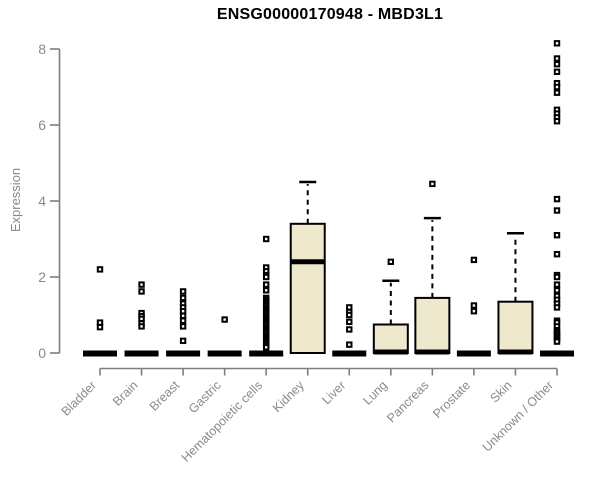 This screenshot has height=500, width=600. Describe the element at coordinates (205, 397) in the screenshot. I see `x-tick-label-gastric: Gastric` at that location.